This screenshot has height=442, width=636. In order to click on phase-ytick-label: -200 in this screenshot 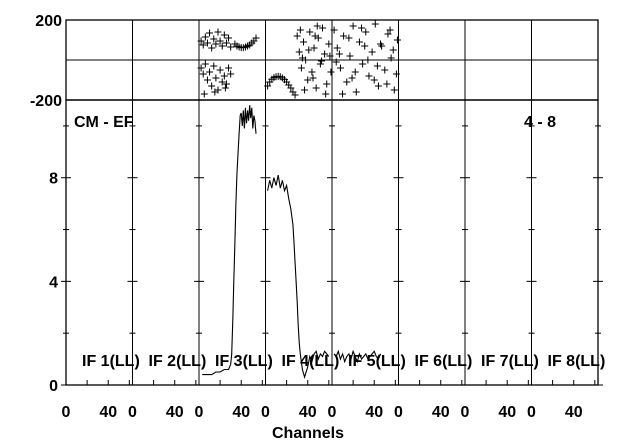, I will do `click(46, 101)`.